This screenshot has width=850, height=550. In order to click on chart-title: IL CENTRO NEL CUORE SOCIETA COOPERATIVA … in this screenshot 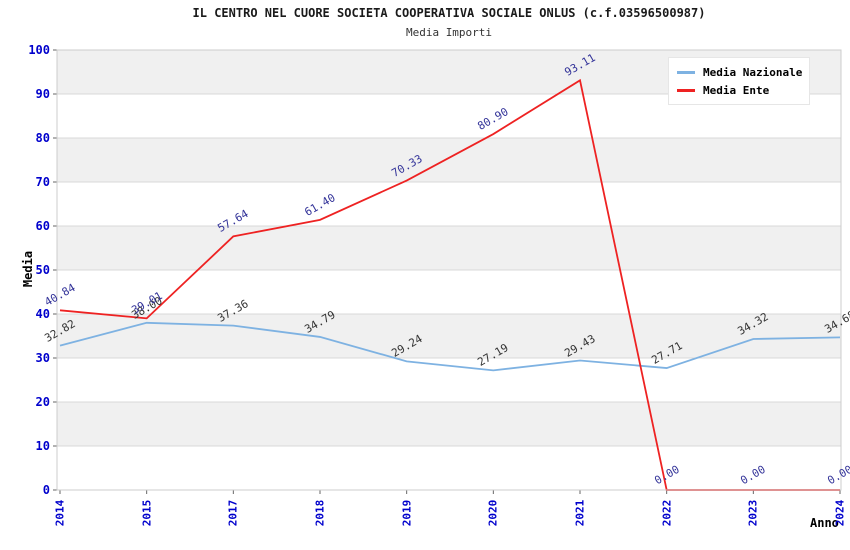, I will do `click(449, 13)`.